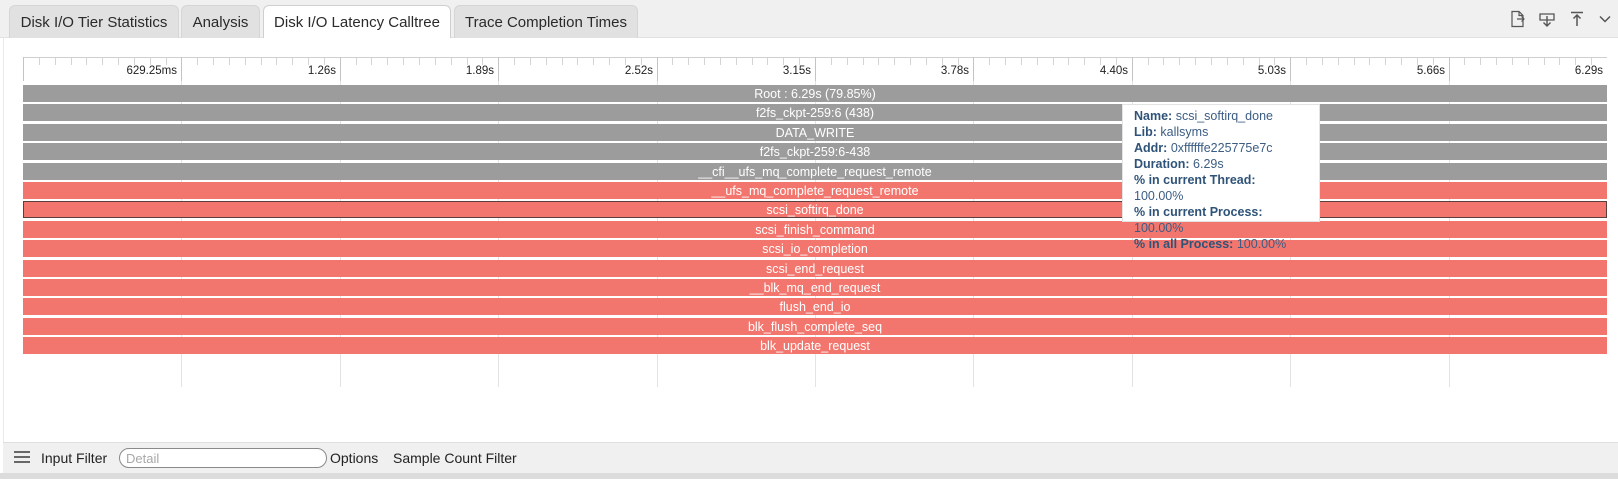 The image size is (1618, 479). I want to click on tab-label: Trace Completion Times, so click(546, 22).